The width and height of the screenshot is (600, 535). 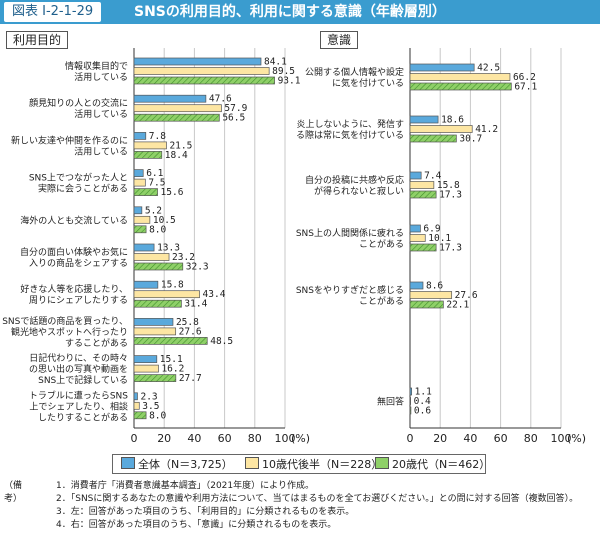 I want to click on legend-item-all: 全体（N＝3,725）, so click(x=177, y=464).